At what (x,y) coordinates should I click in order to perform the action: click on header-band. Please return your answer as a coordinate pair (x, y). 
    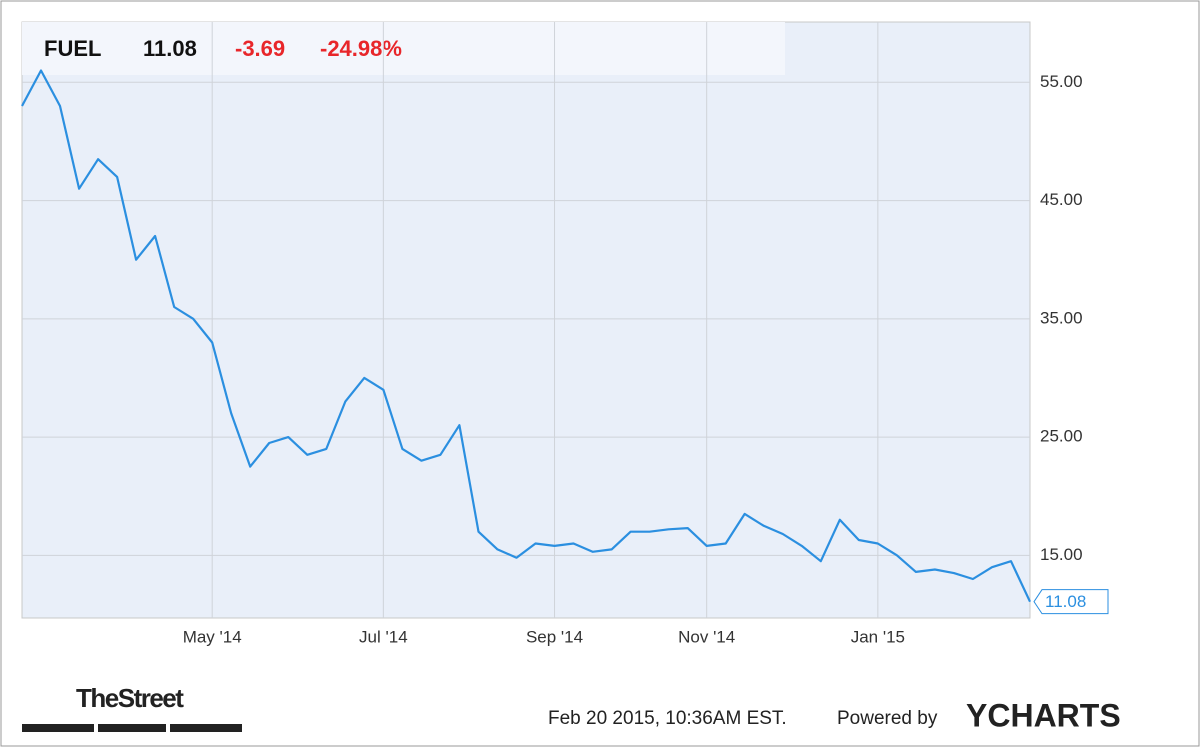
    Looking at the image, I should click on (403, 48).